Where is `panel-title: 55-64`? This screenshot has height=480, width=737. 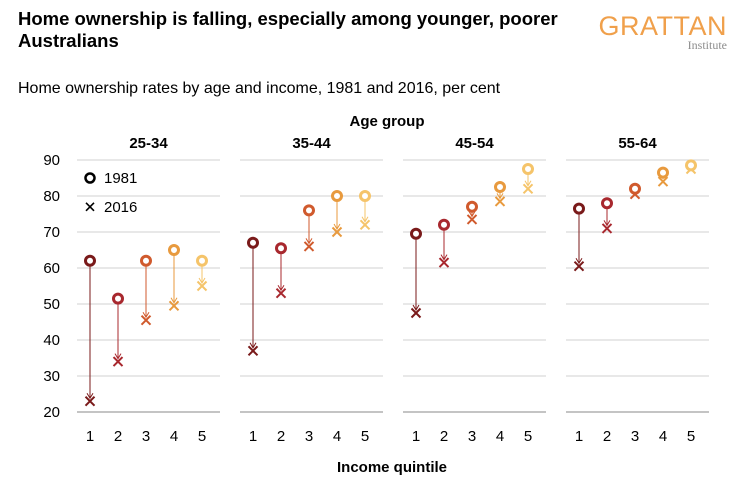
panel-title: 55-64 is located at coordinates (637, 143).